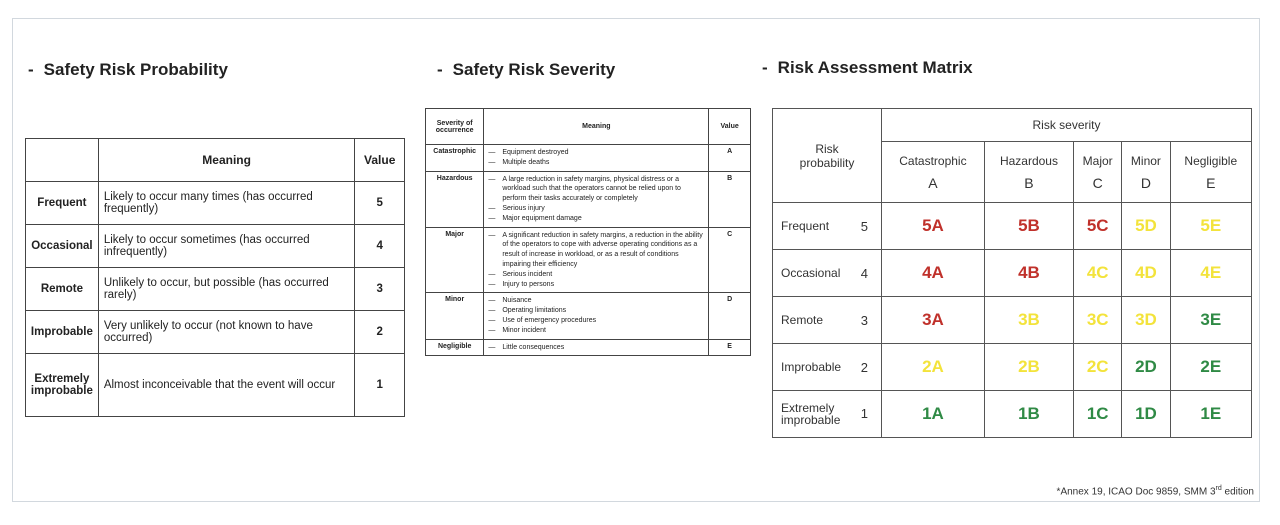  What do you see at coordinates (1028, 160) in the screenshot?
I see `column-name: Hazardous` at bounding box center [1028, 160].